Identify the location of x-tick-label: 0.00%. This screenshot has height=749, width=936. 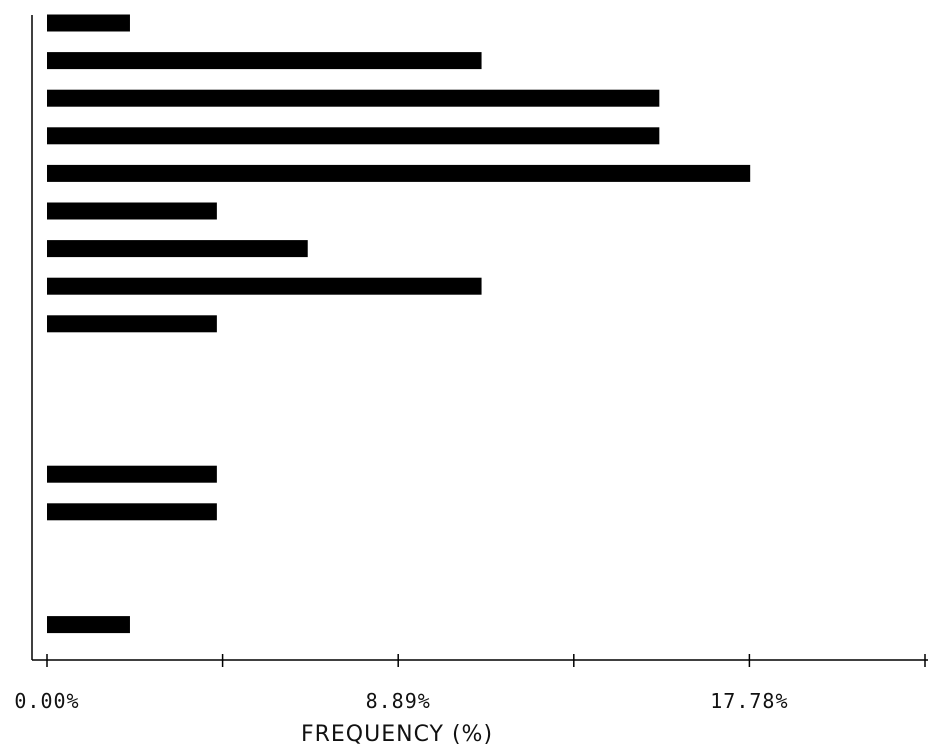
(46, 701).